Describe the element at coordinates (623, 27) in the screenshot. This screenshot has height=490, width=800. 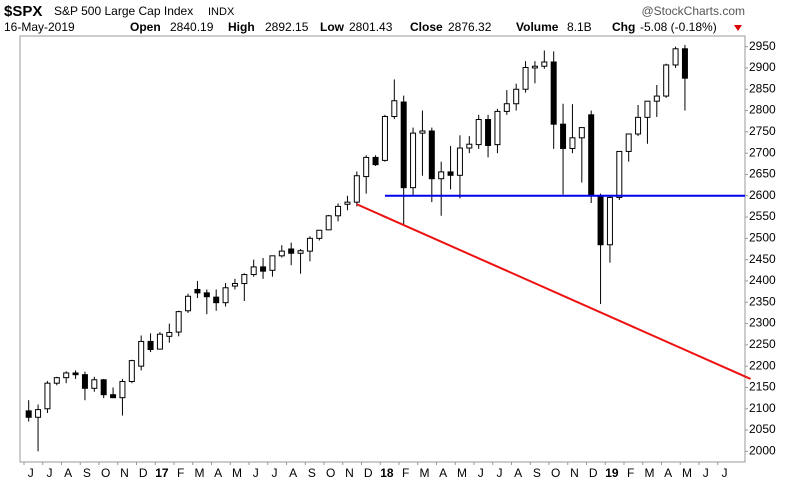
I see `quote-label: Chg` at that location.